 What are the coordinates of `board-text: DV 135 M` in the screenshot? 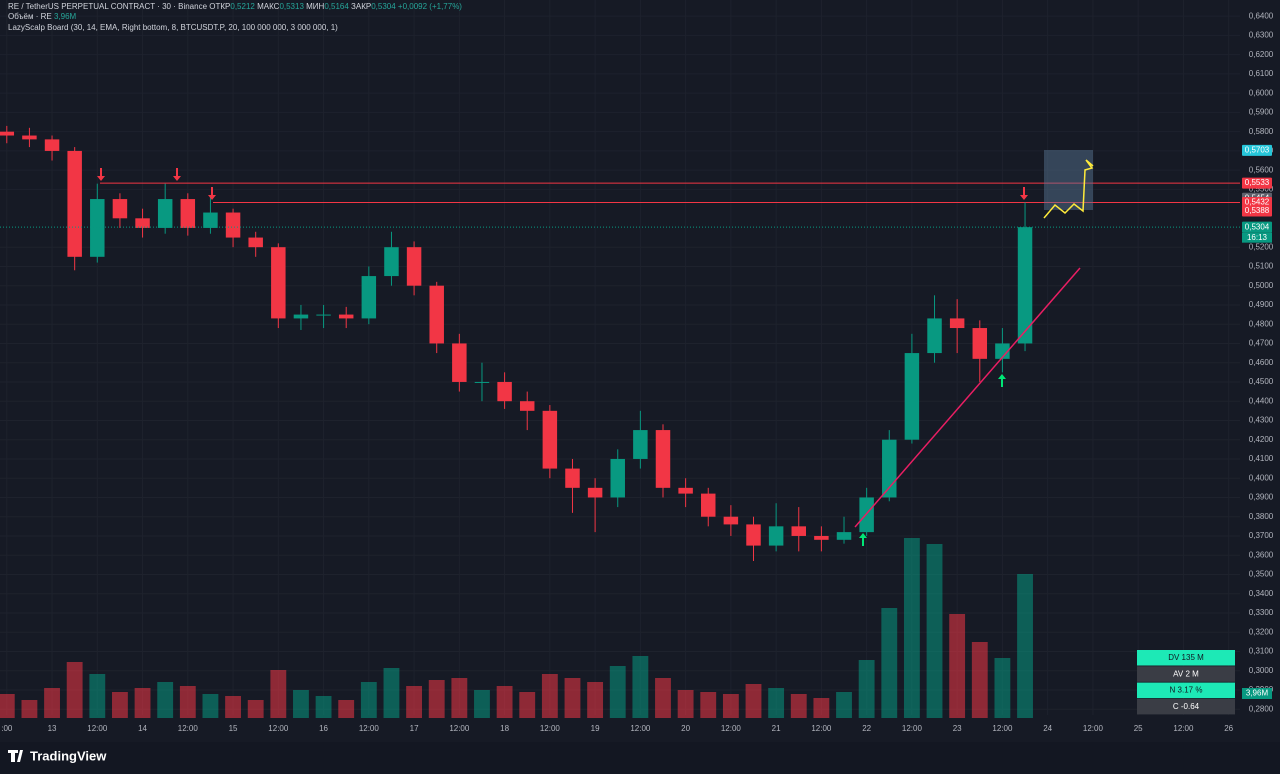 It's located at (1186, 657).